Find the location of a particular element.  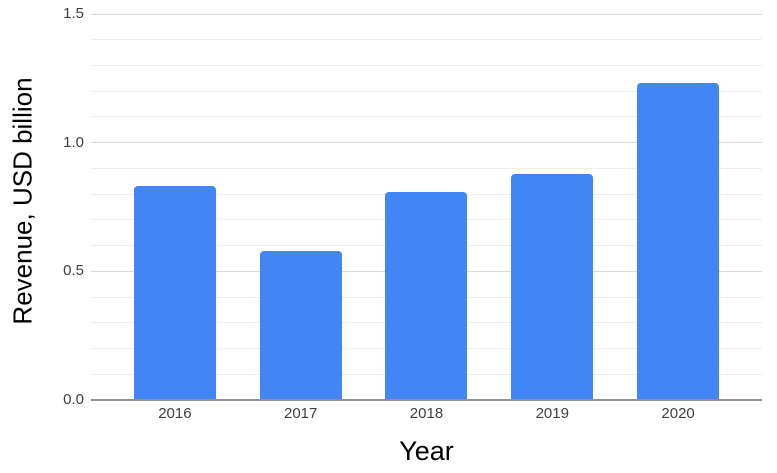

bar-2019 is located at coordinates (552, 286).